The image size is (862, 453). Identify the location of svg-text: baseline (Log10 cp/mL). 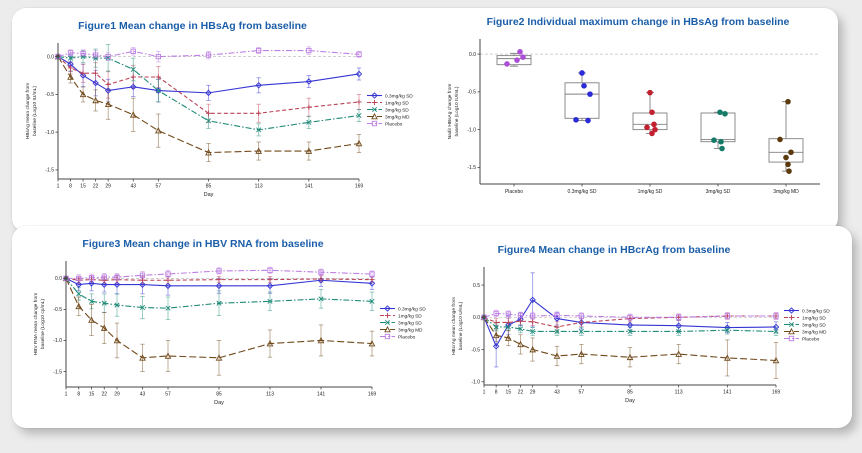
(43, 324).